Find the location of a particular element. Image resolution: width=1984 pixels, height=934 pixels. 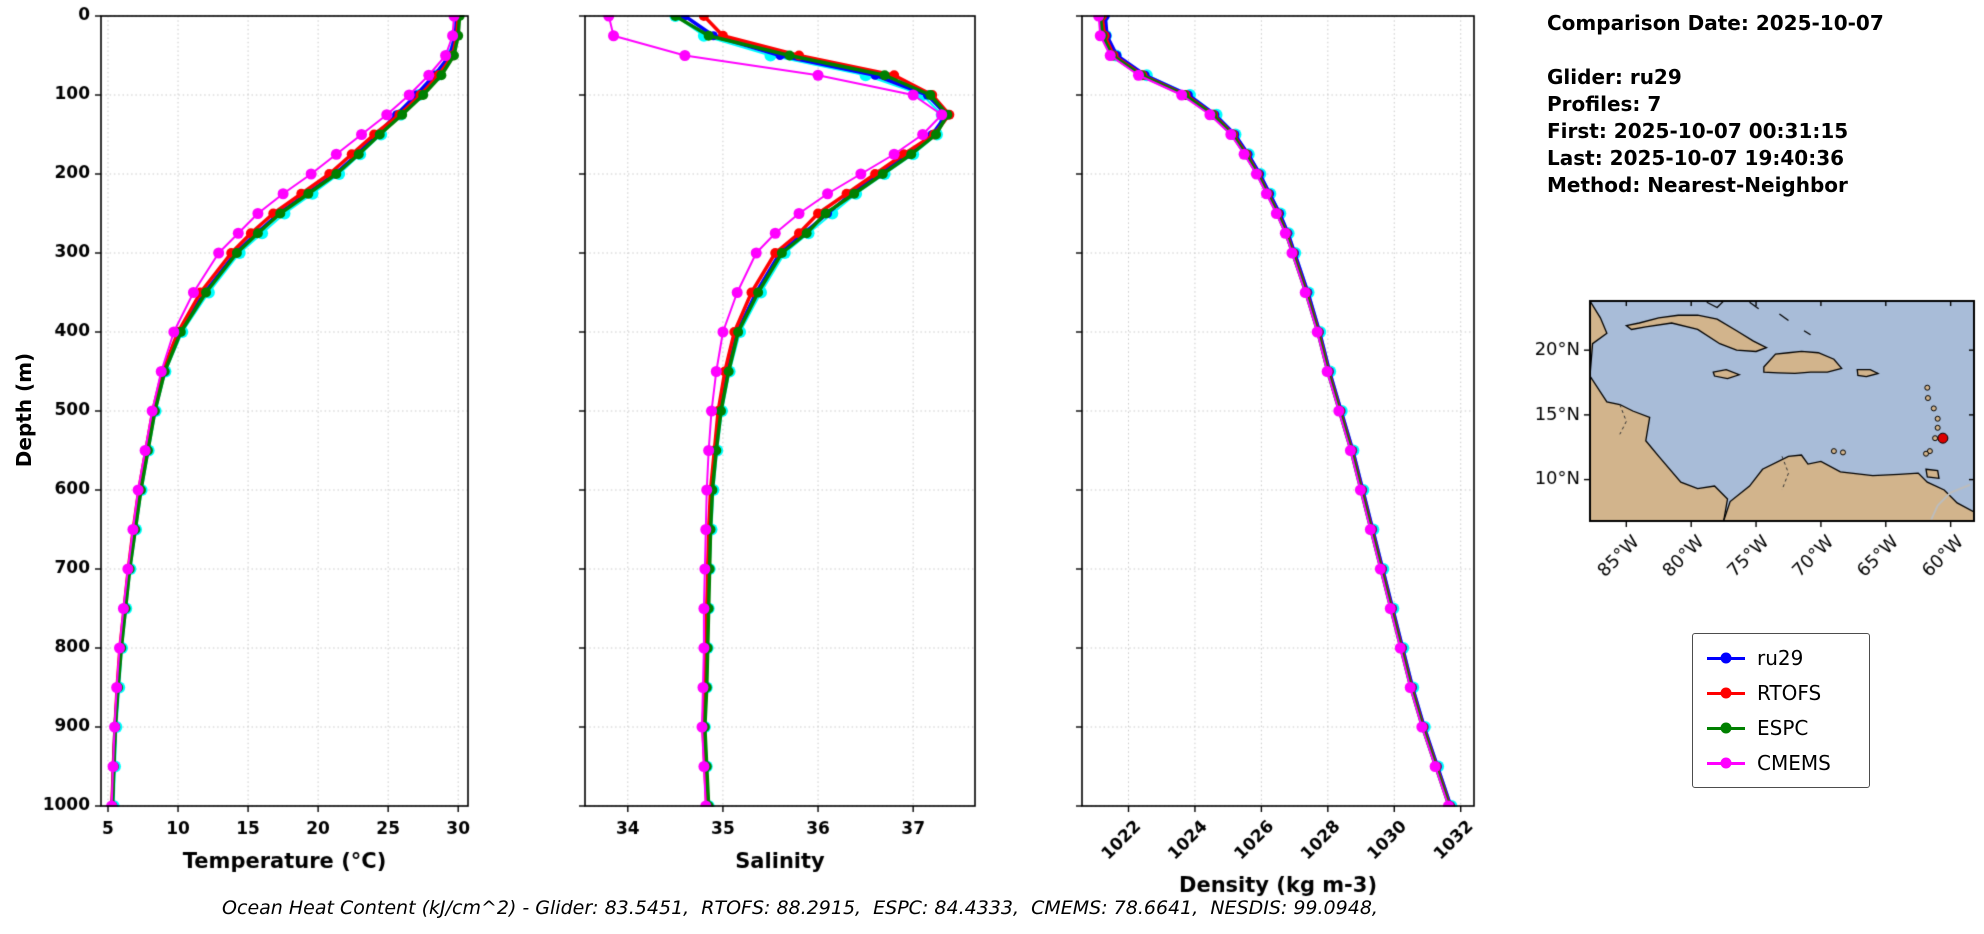

legend-label-espc: ESPC is located at coordinates (1783, 728).